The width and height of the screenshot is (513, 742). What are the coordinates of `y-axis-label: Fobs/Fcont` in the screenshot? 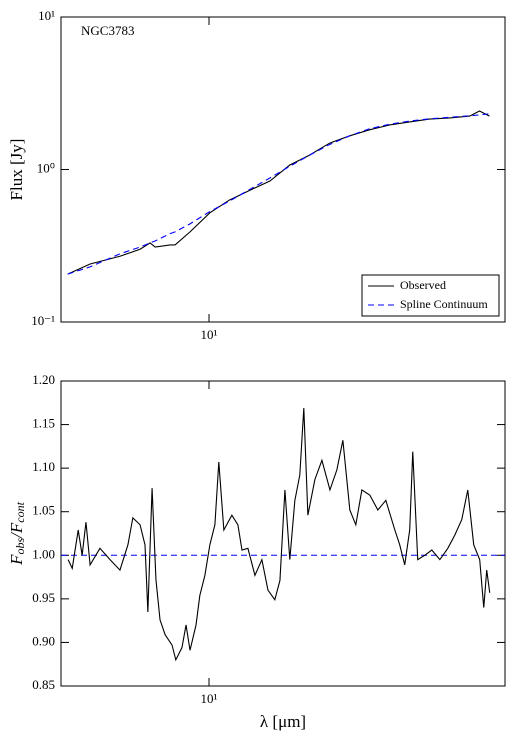 It's located at (17, 533).